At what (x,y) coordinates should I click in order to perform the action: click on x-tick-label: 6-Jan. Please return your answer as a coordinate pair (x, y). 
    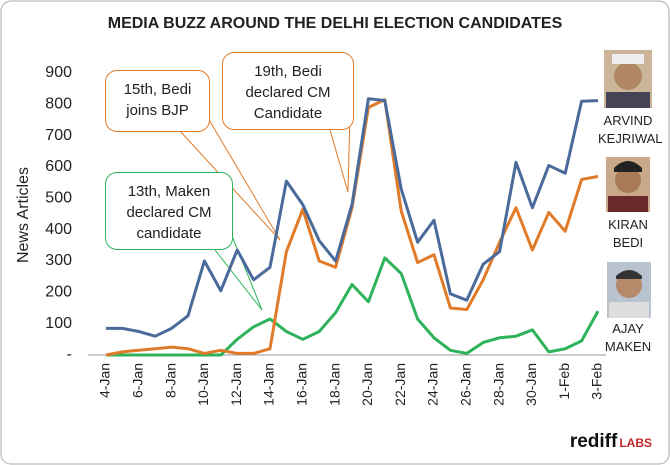
    Looking at the image, I should click on (138, 380).